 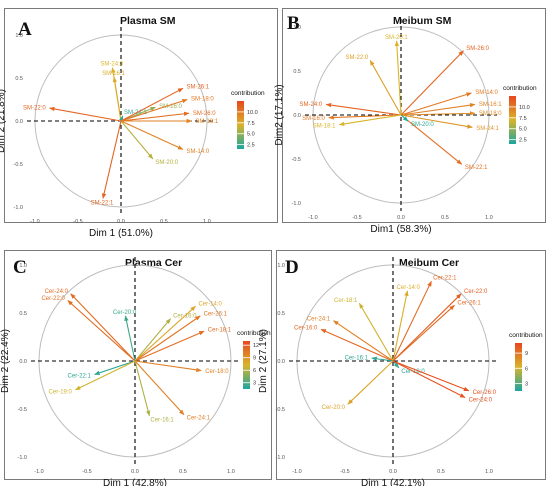 I want to click on vector-label: SM-18:0, so click(x=490, y=114).